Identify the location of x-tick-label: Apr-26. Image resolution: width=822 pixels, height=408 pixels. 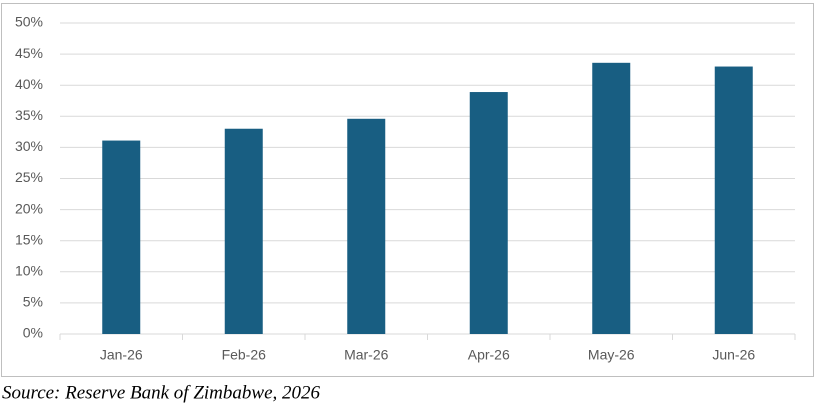
(489, 355).